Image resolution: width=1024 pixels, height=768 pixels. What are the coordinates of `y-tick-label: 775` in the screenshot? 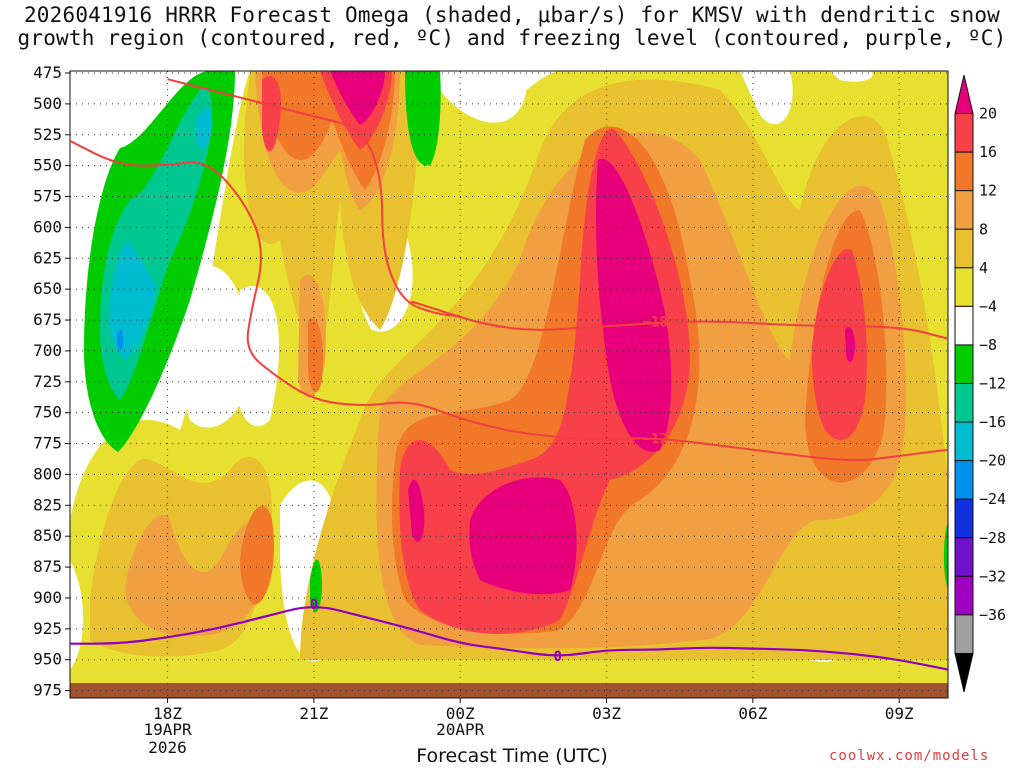 It's located at (47, 443).